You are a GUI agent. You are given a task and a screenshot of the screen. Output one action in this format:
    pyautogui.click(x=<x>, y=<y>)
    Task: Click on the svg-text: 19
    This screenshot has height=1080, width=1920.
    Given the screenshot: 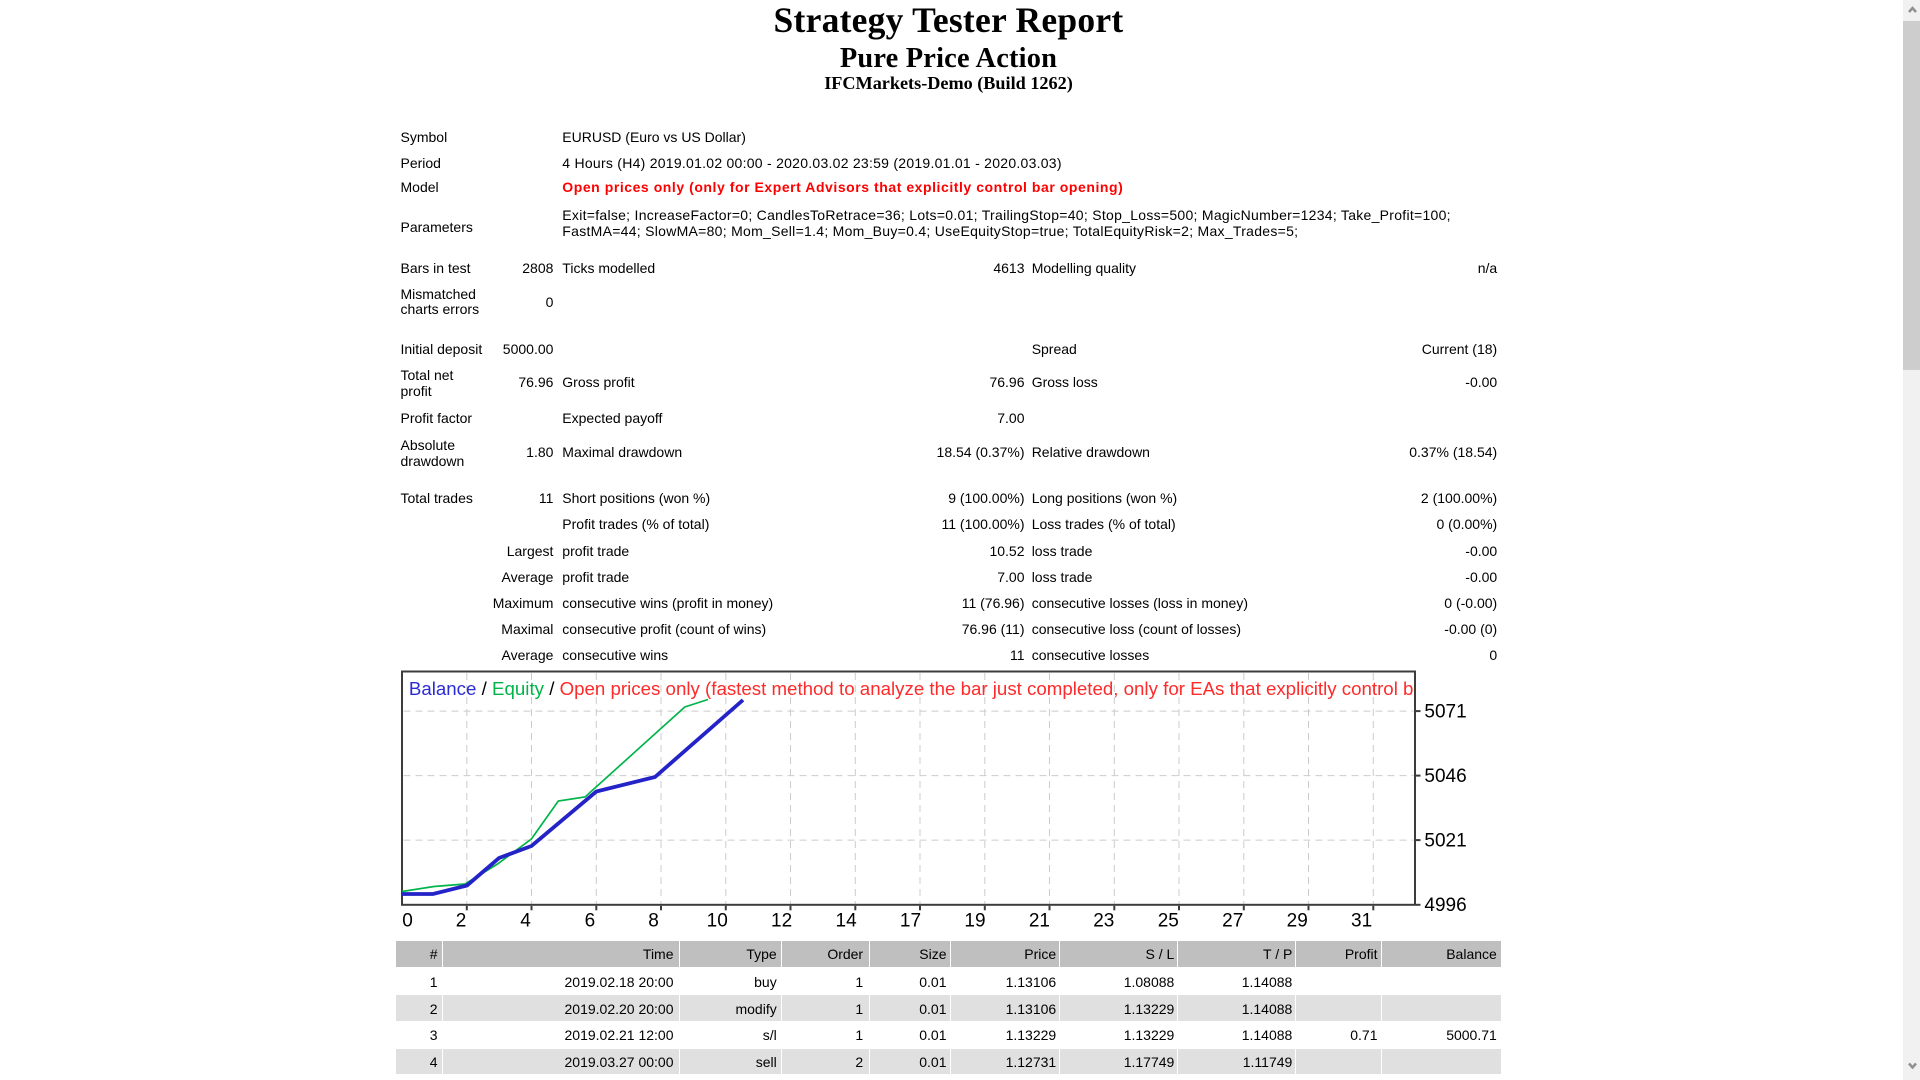 What is the action you would take?
    pyautogui.click(x=974, y=921)
    